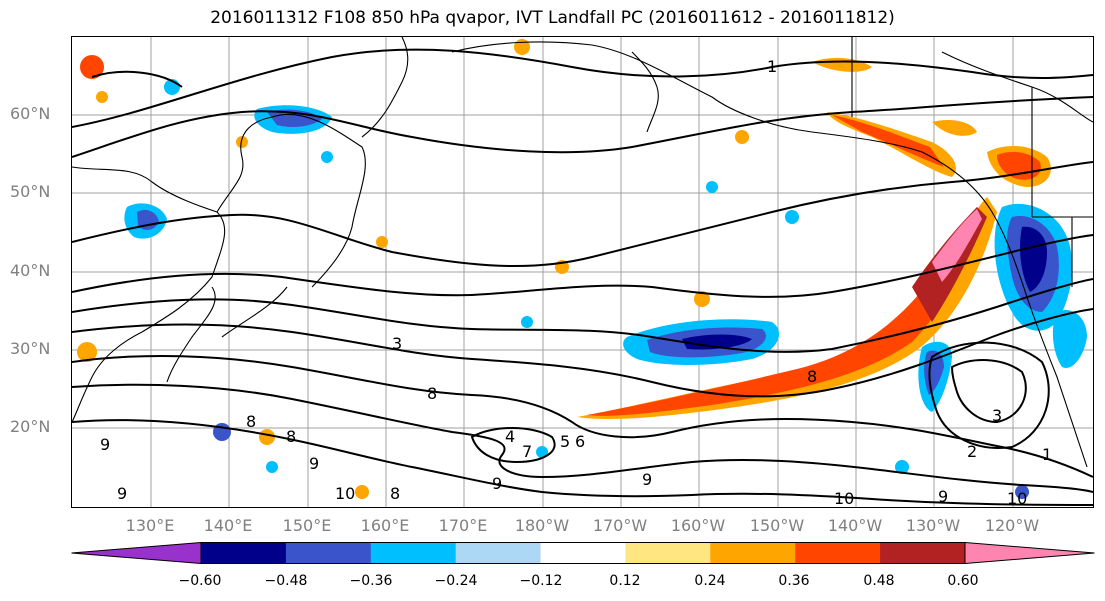 This screenshot has height=601, width=1105. What do you see at coordinates (855, 525) in the screenshot?
I see `lon-label: 140°W` at bounding box center [855, 525].